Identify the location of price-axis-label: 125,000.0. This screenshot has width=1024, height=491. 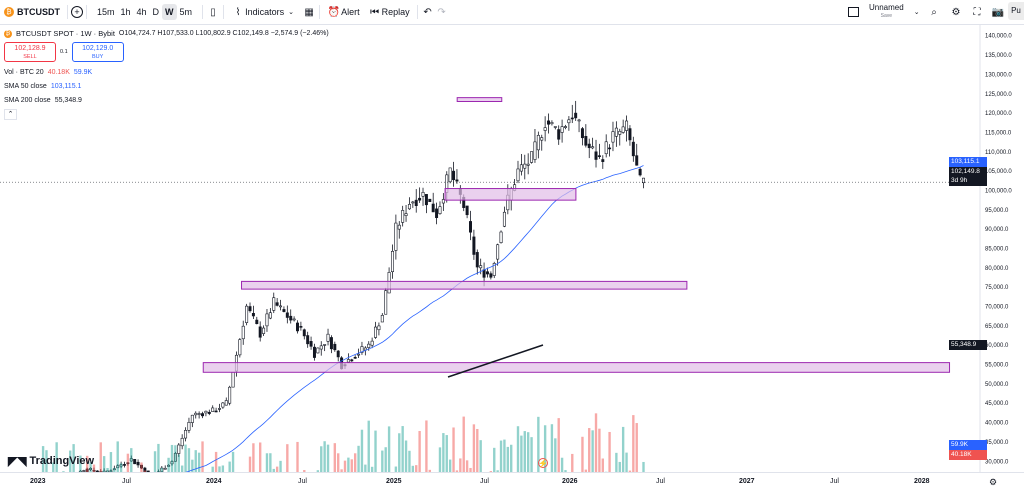
(998, 95).